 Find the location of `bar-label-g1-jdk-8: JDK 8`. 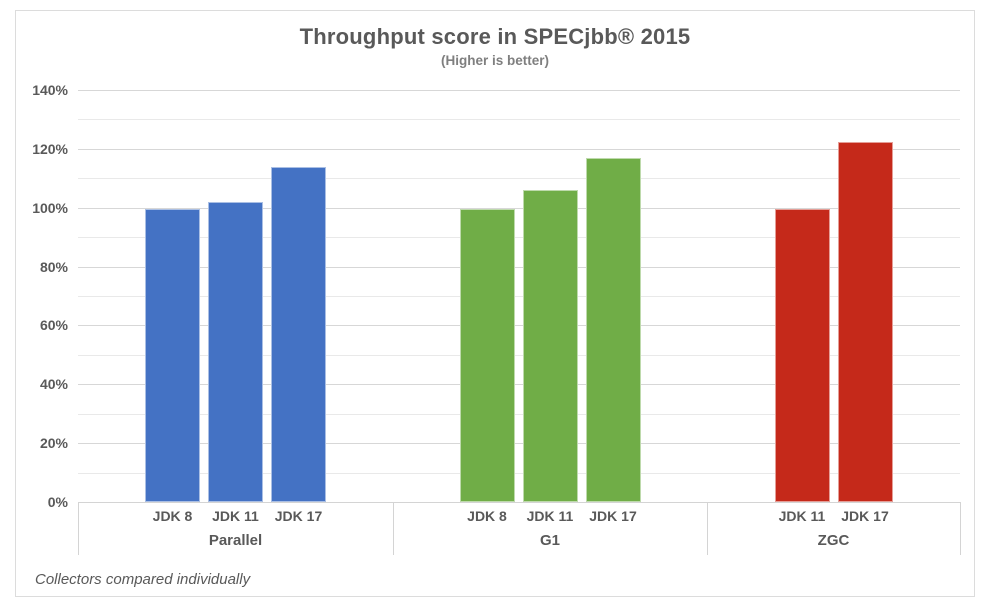

bar-label-g1-jdk-8: JDK 8 is located at coordinates (487, 516).